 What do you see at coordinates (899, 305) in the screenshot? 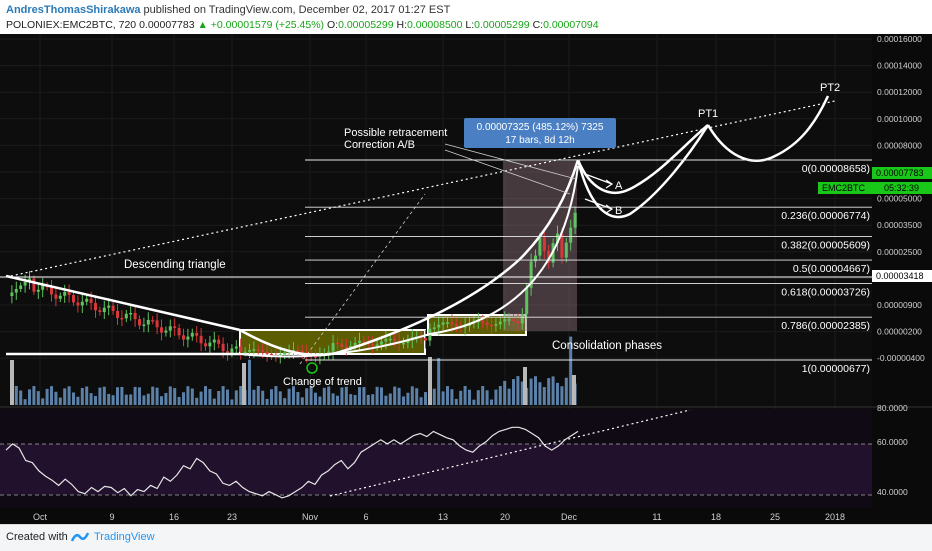
I see `y-tick-label: 0.00000900` at bounding box center [899, 305].